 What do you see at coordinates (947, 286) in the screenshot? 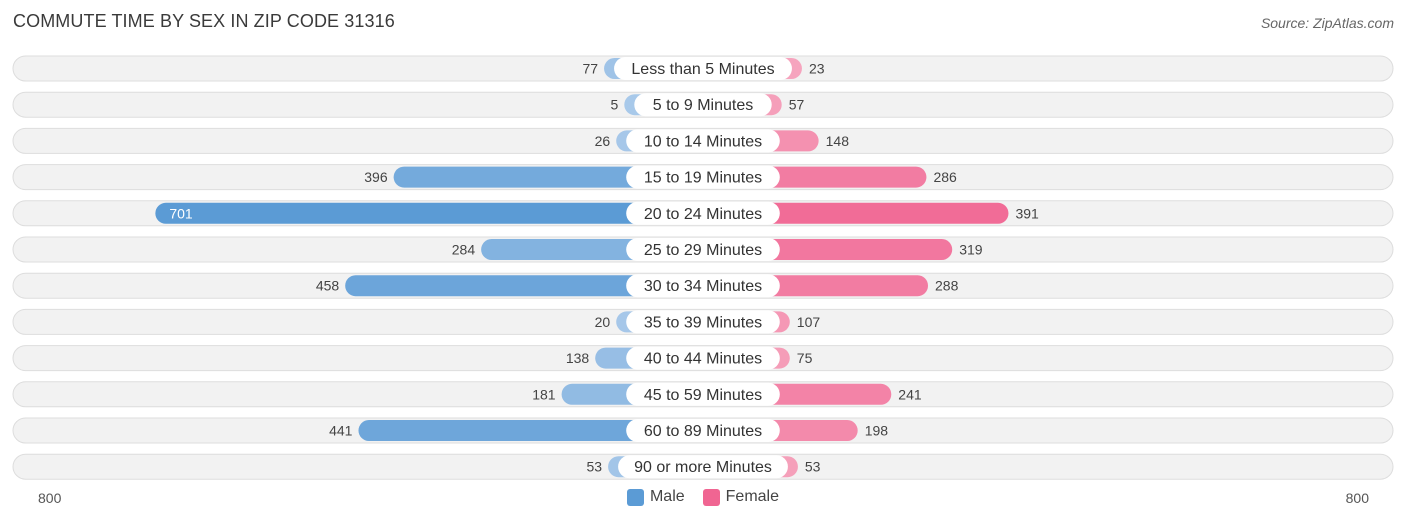
I see `female-value-label: 288` at bounding box center [947, 286].